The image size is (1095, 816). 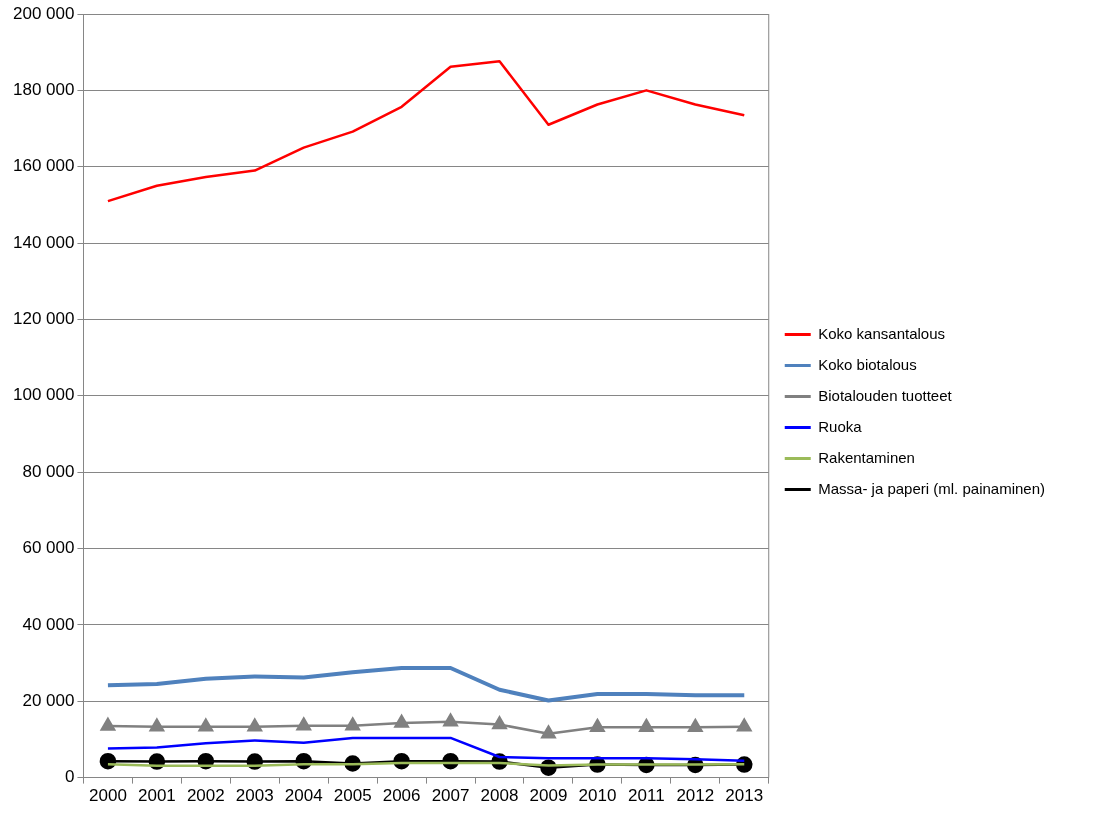 What do you see at coordinates (48, 471) in the screenshot?
I see `y-tick-label: 80 000` at bounding box center [48, 471].